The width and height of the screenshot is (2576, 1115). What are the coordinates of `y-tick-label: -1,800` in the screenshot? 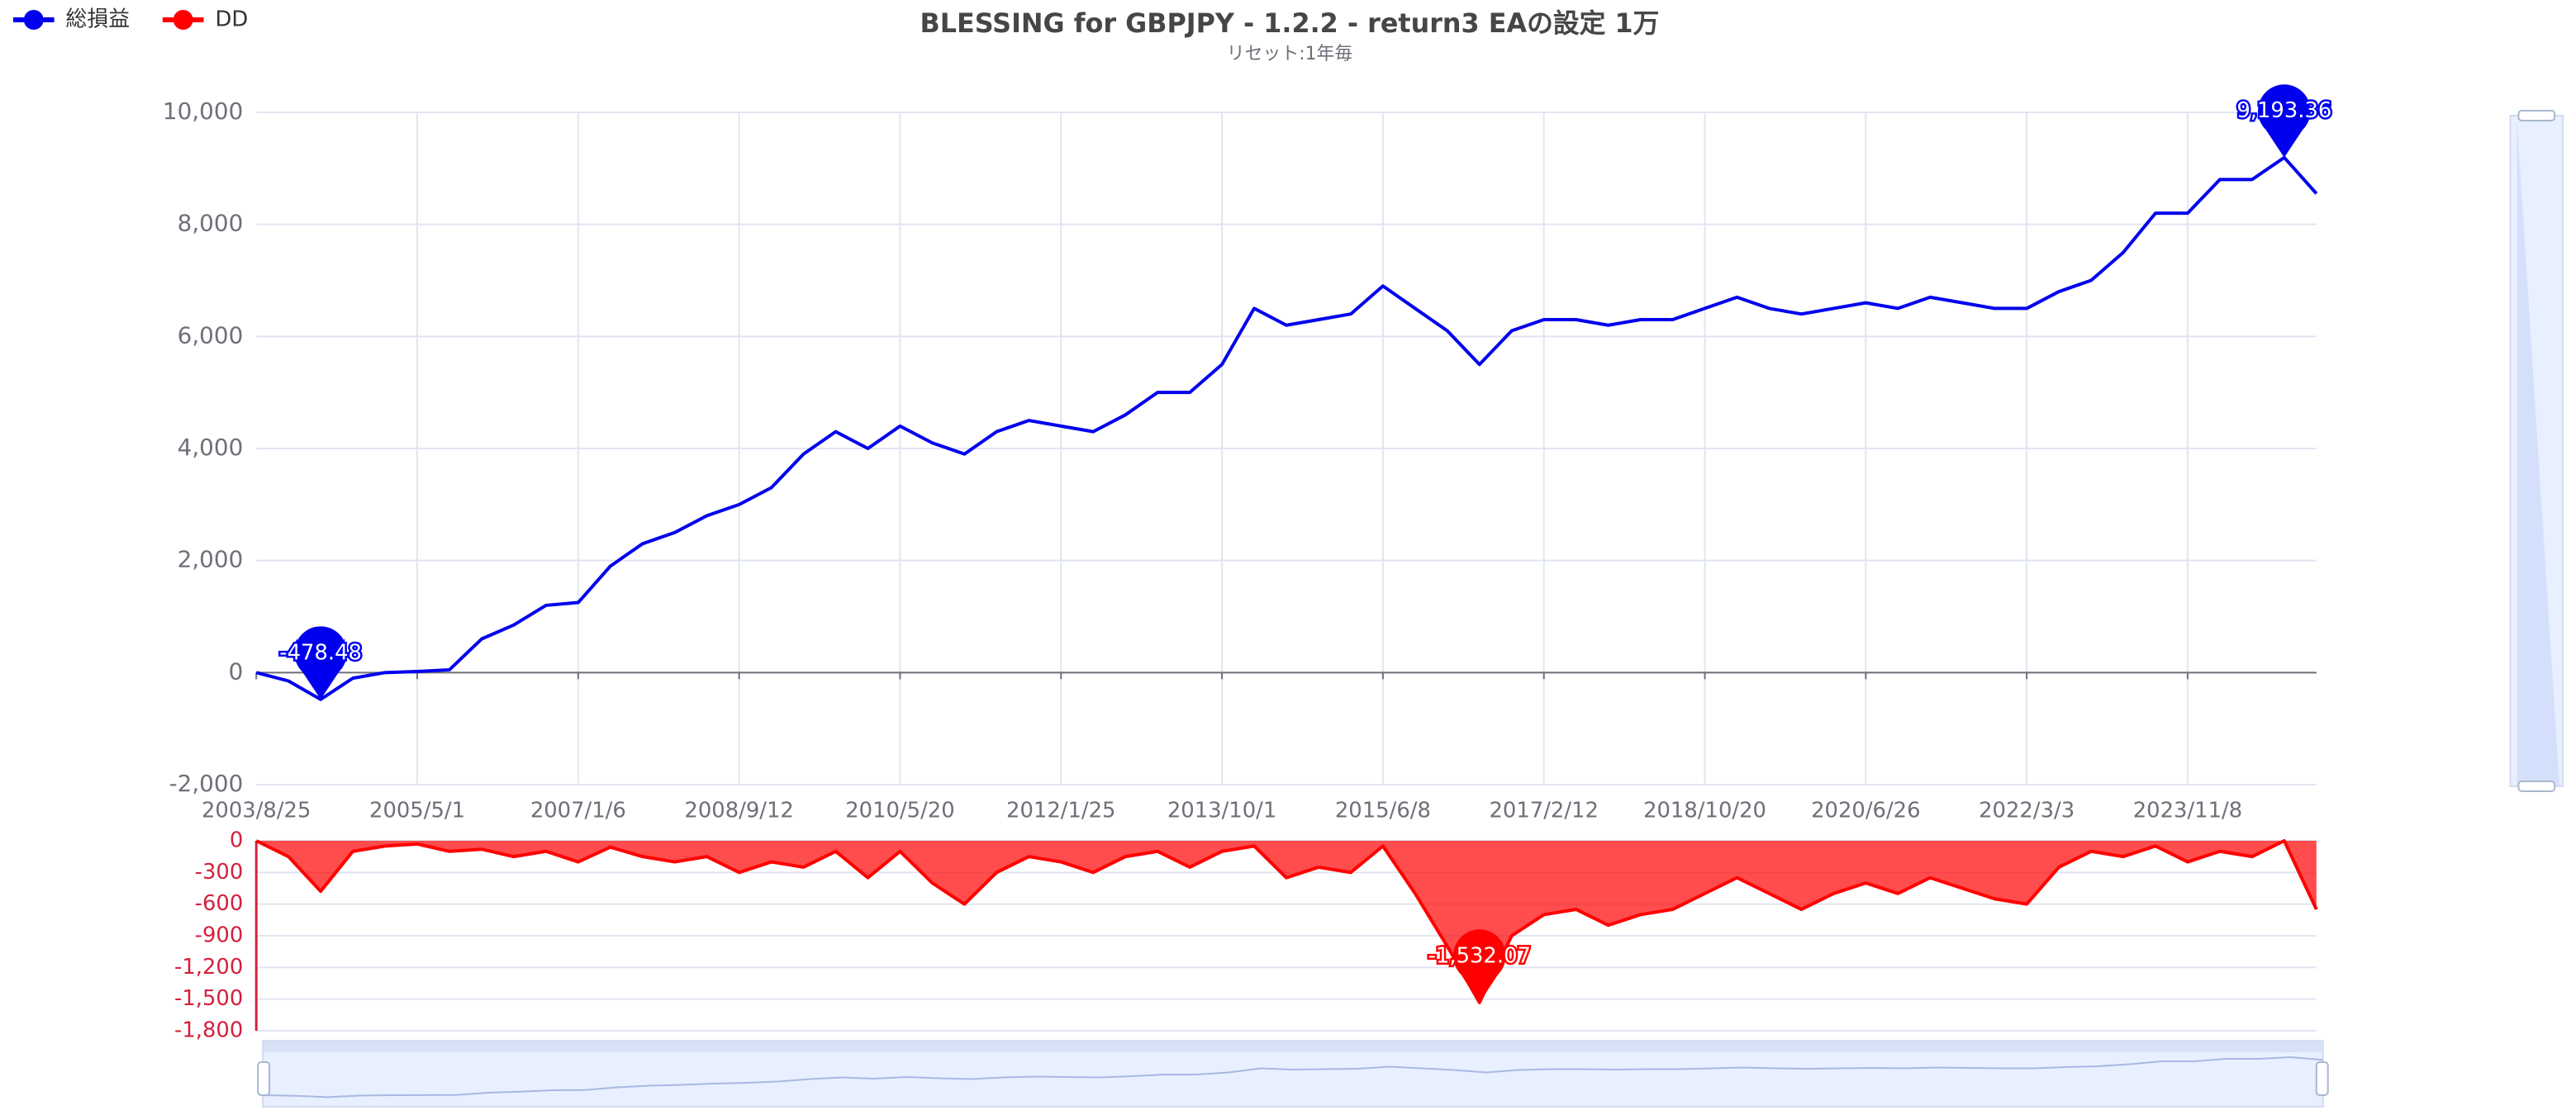 It's located at (208, 1030).